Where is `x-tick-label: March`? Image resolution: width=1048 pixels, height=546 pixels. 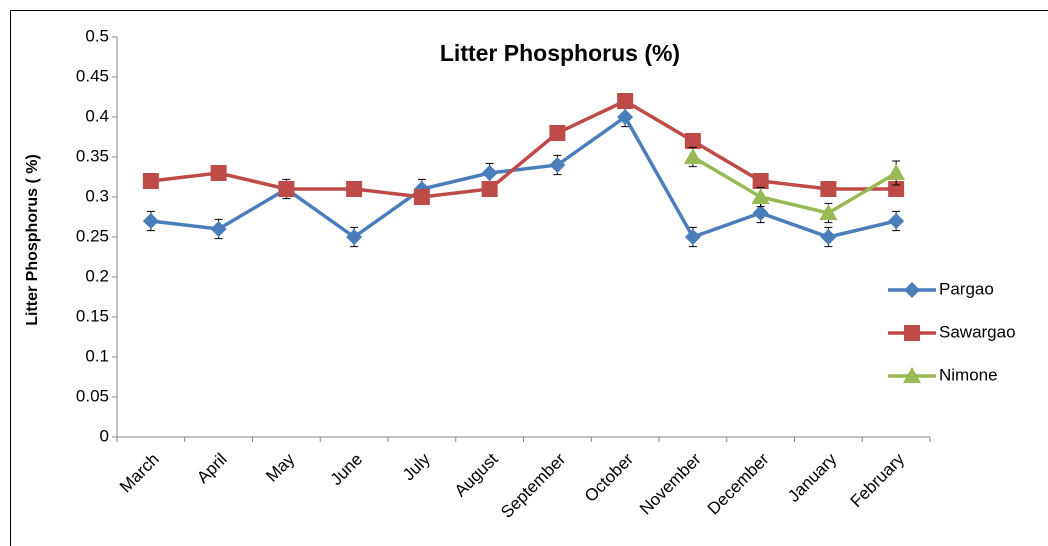
x-tick-label: March is located at coordinates (139, 473).